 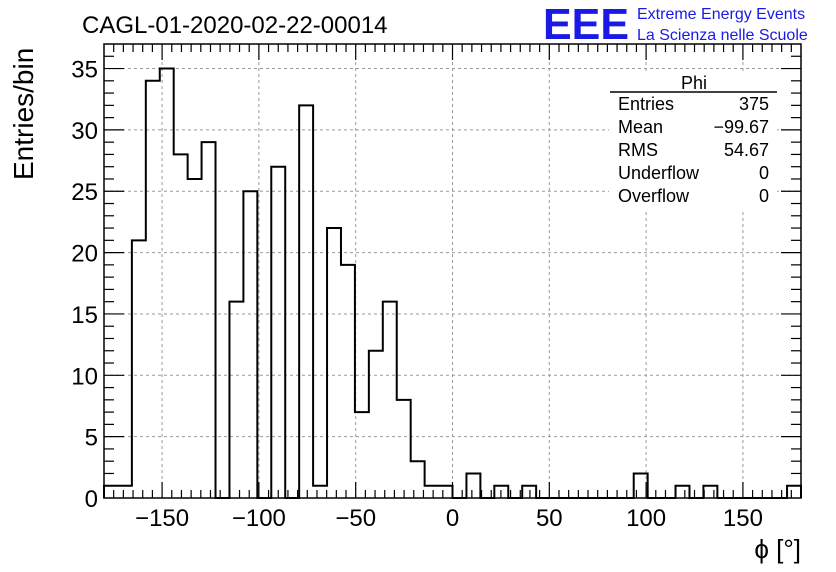 What do you see at coordinates (84, 376) in the screenshot?
I see `y-tick-label: 10` at bounding box center [84, 376].